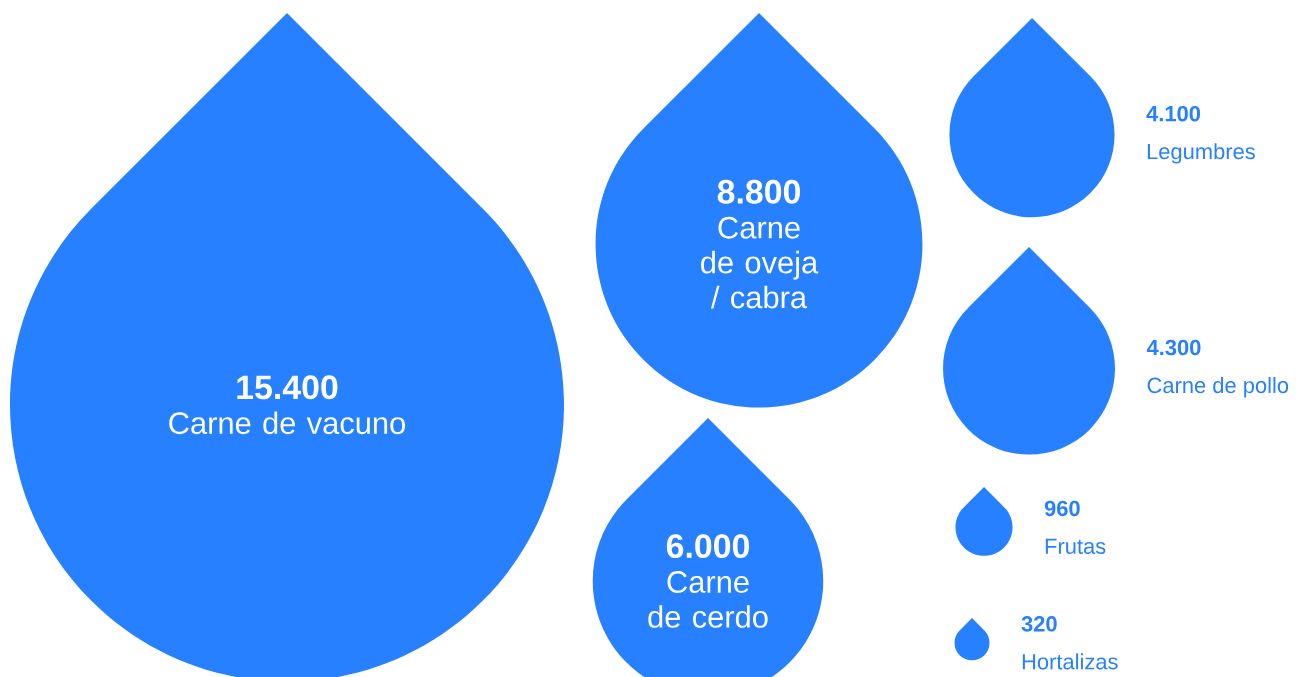  Describe the element at coordinates (1070, 661) in the screenshot. I see `category-label: Hortalizas` at that location.